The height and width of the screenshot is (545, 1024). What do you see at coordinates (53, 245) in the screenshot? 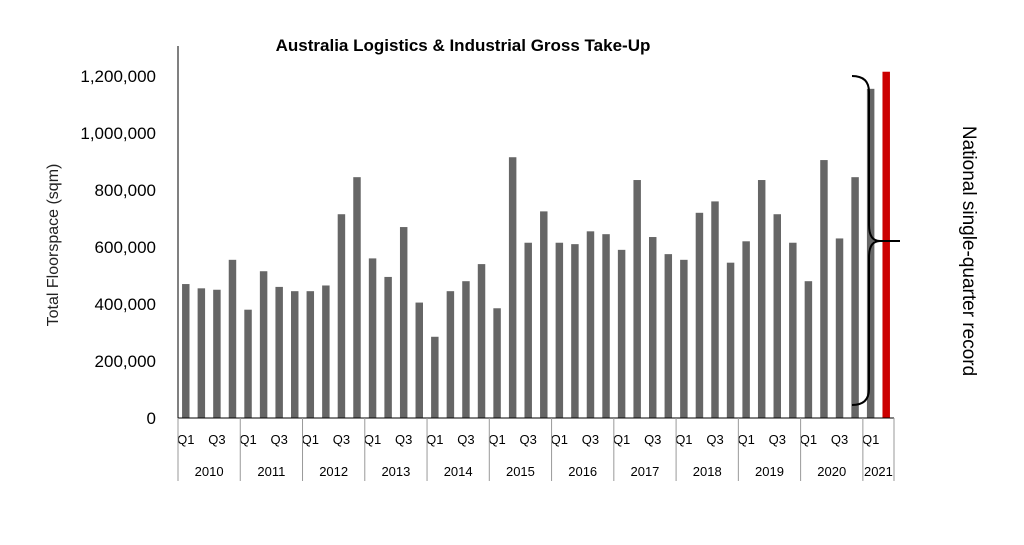
I see `y-axis-label: Total Floorspace (sqm)` at bounding box center [53, 245].